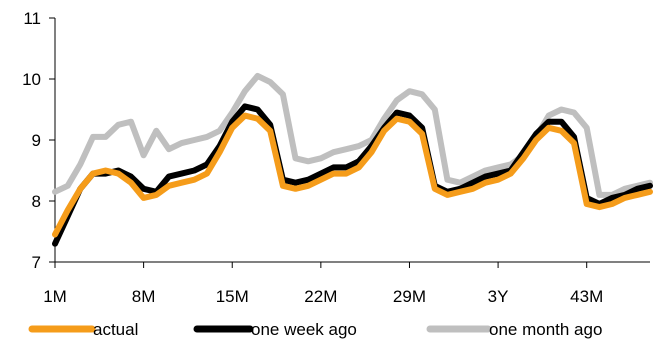 This screenshot has width=661, height=345. I want to click on y-tick-label: 7, so click(36, 262).